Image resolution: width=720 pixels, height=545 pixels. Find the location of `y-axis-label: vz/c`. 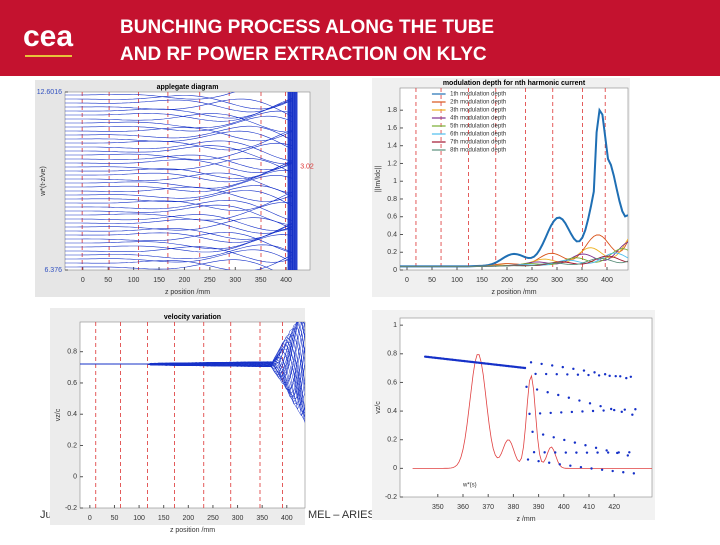

y-axis-label: vz/c is located at coordinates (58, 414).